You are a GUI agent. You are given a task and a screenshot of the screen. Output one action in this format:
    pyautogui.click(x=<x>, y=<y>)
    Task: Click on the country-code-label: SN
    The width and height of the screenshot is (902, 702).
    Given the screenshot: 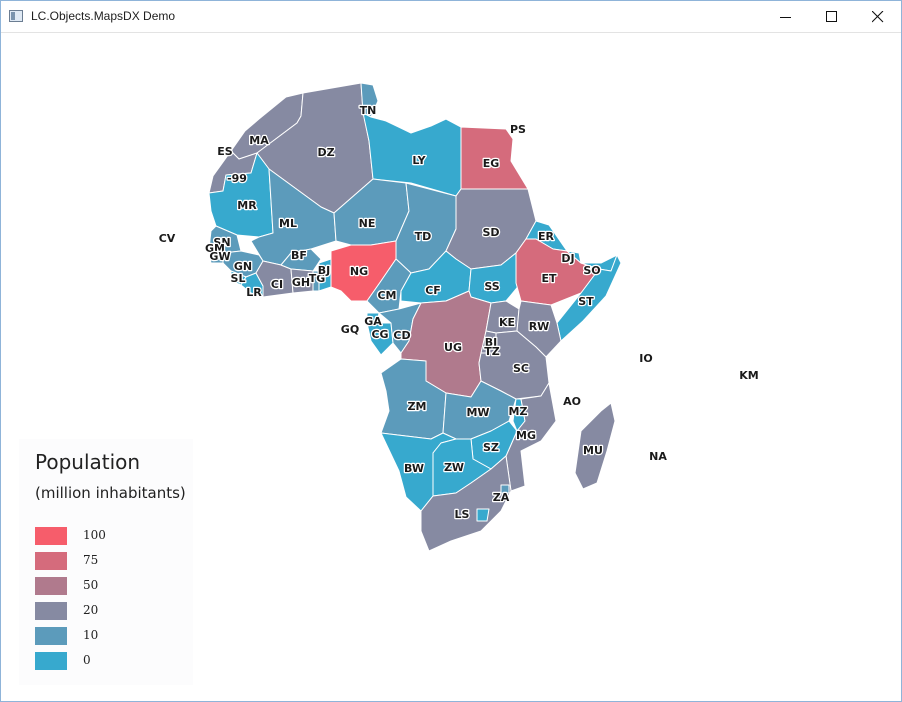 What is the action you would take?
    pyautogui.click(x=221, y=242)
    